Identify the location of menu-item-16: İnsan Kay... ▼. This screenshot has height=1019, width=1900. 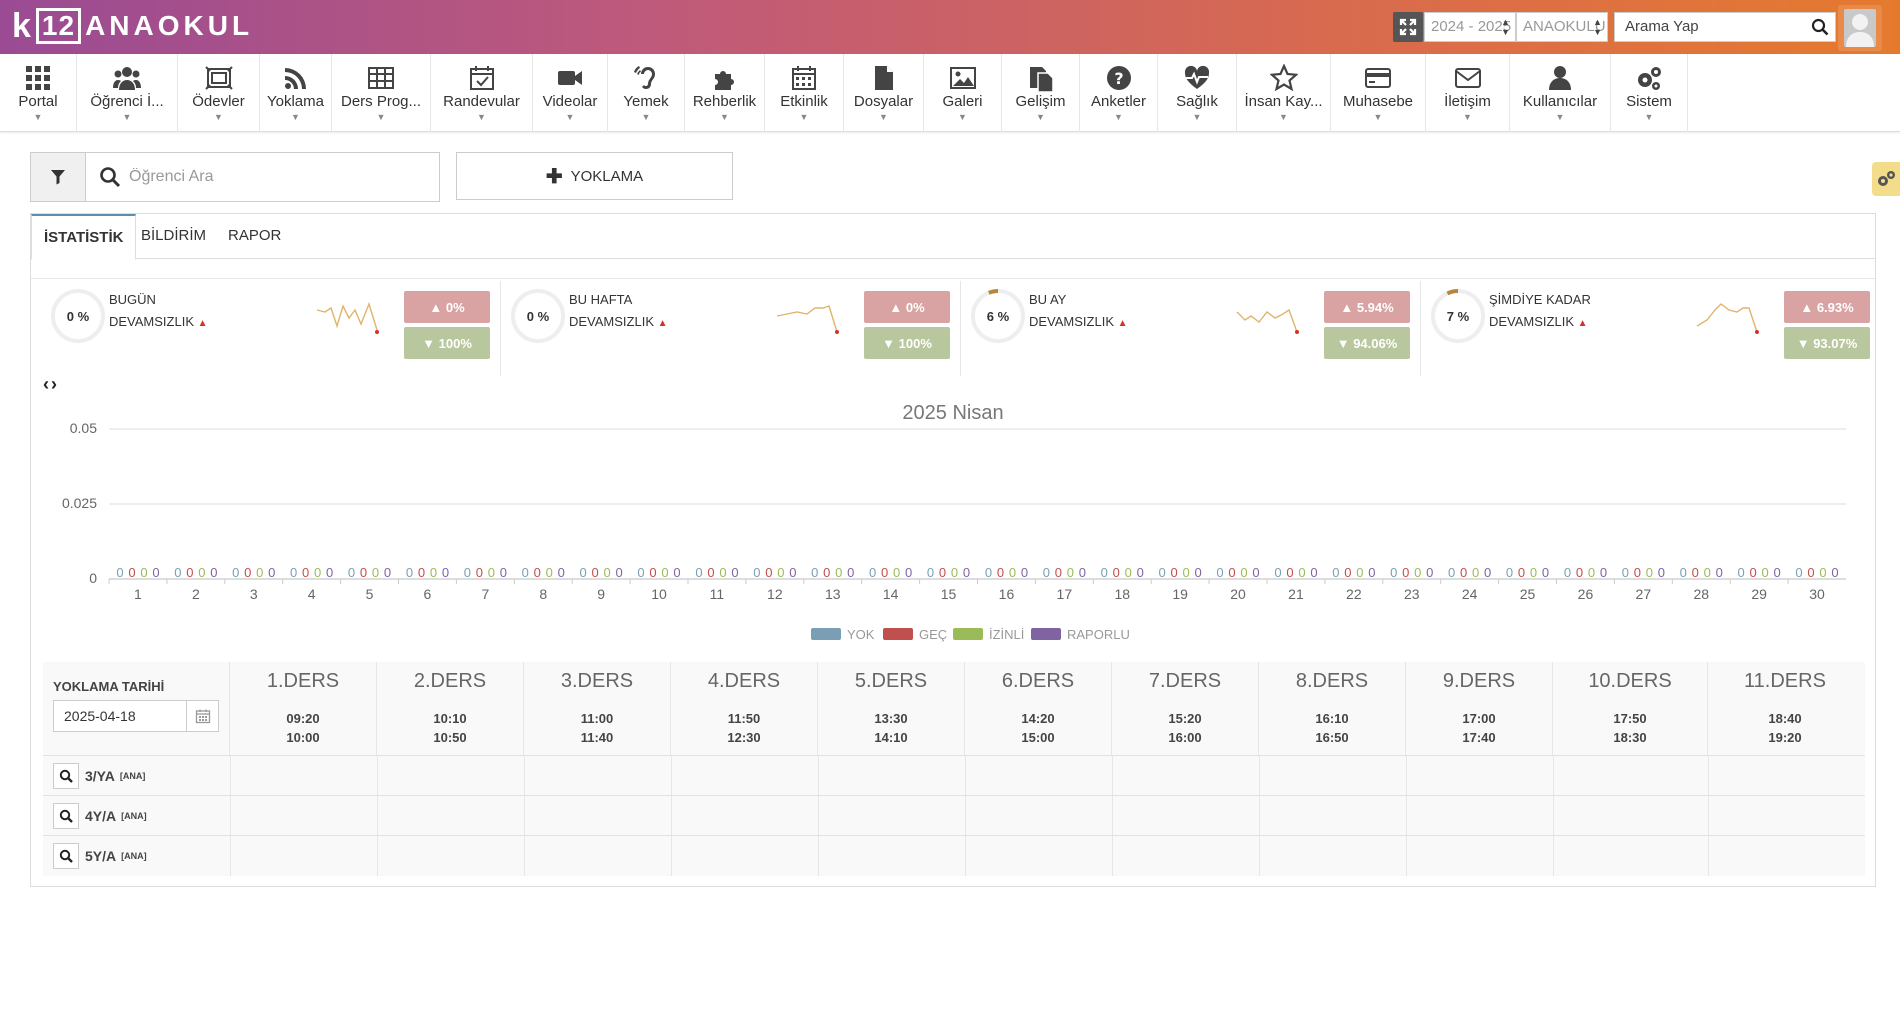
(1284, 93).